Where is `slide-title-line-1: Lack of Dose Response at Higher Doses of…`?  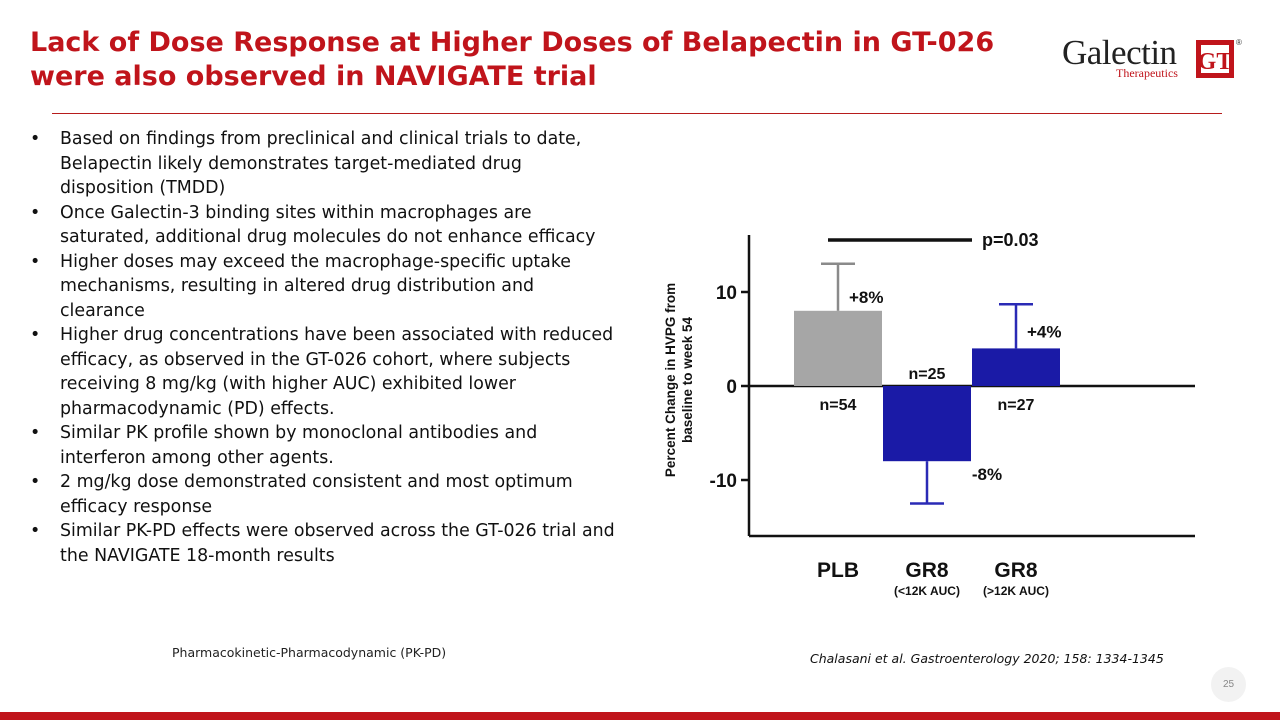
slide-title-line-1: Lack of Dose Response at Higher Doses of… is located at coordinates (512, 42).